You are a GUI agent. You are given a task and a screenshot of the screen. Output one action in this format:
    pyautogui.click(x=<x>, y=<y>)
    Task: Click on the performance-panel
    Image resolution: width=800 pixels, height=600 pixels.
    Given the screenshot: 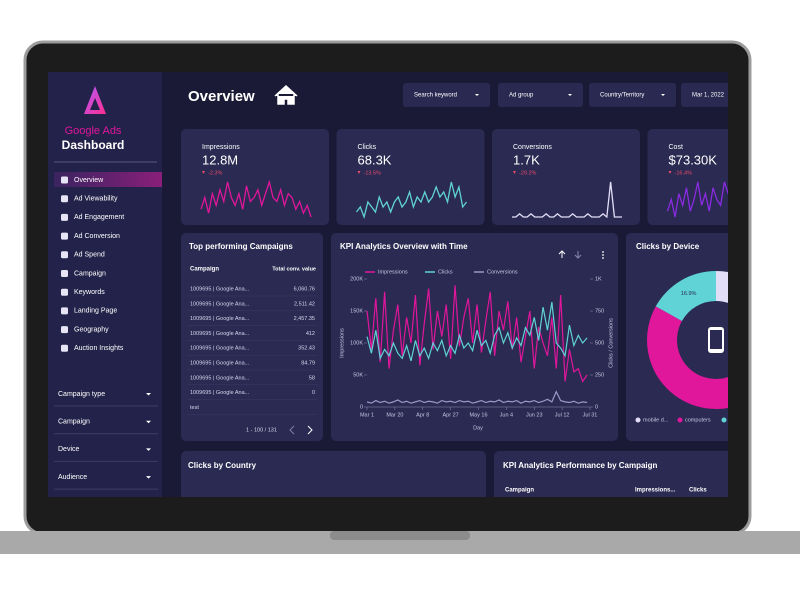 What is the action you would take?
    pyautogui.click(x=611, y=474)
    